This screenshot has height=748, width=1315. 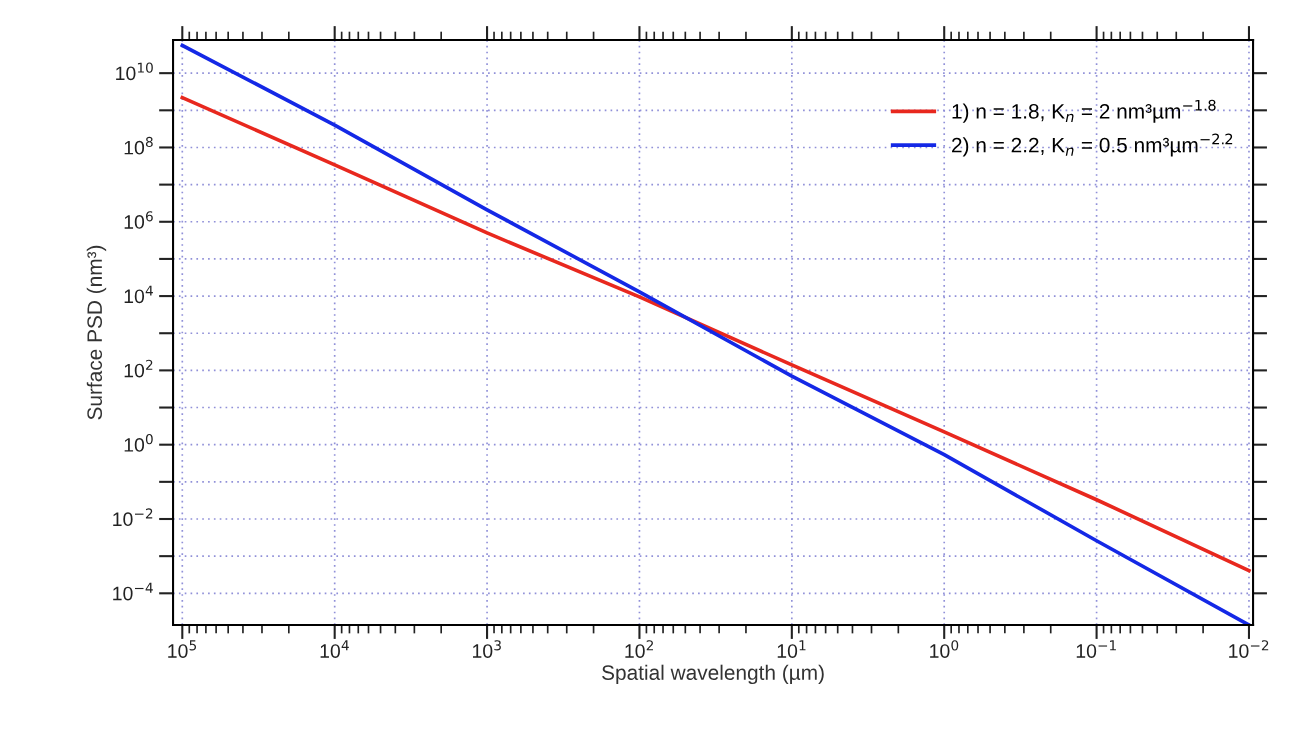 I want to click on x-tick-label: 10$^{3}$, so click(x=486, y=649).